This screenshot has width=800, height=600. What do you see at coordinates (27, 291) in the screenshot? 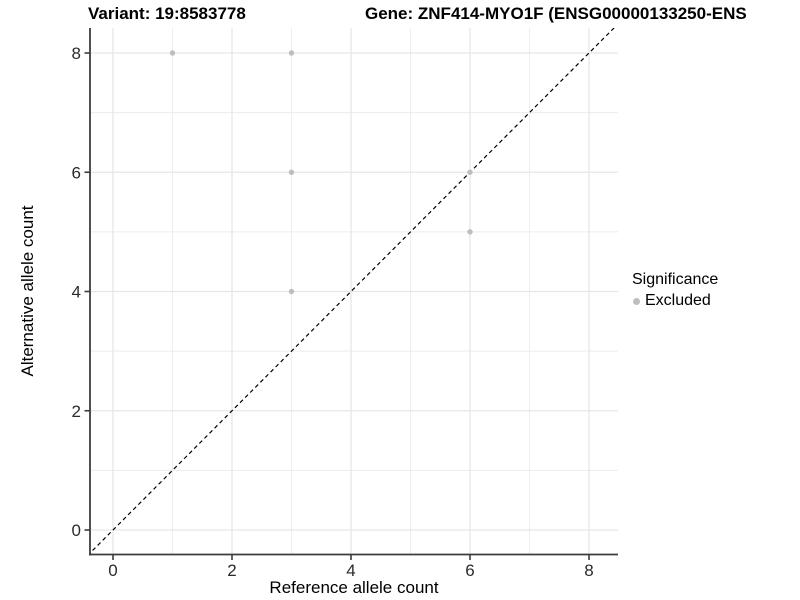
I see `y-axis-title: Alternative allele count` at bounding box center [27, 291].